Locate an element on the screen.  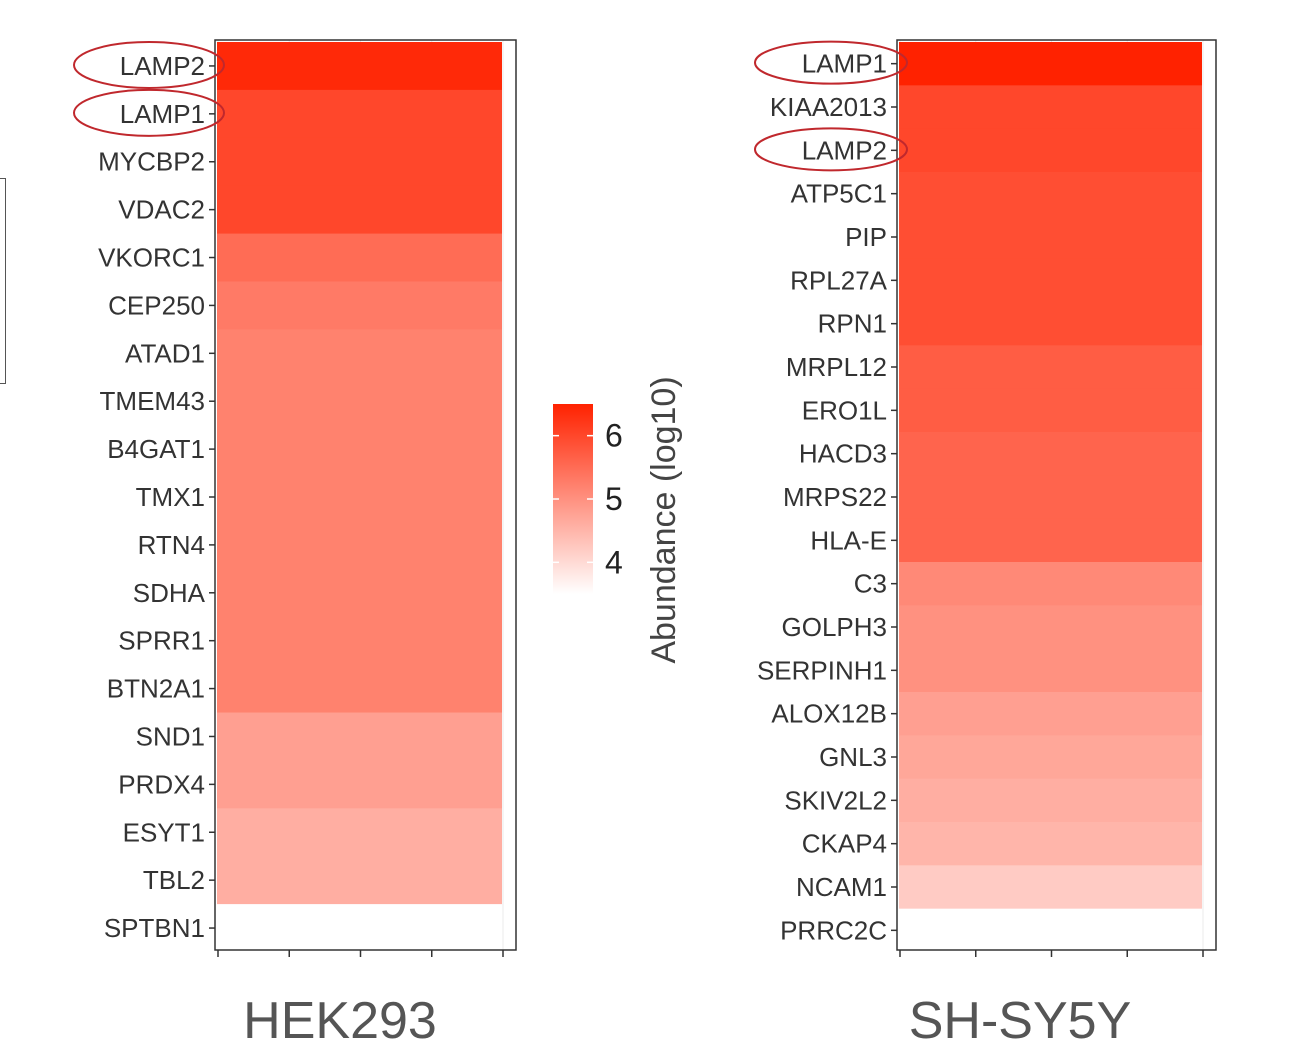
heatmap-cell-mrps22 is located at coordinates (1050, 497).